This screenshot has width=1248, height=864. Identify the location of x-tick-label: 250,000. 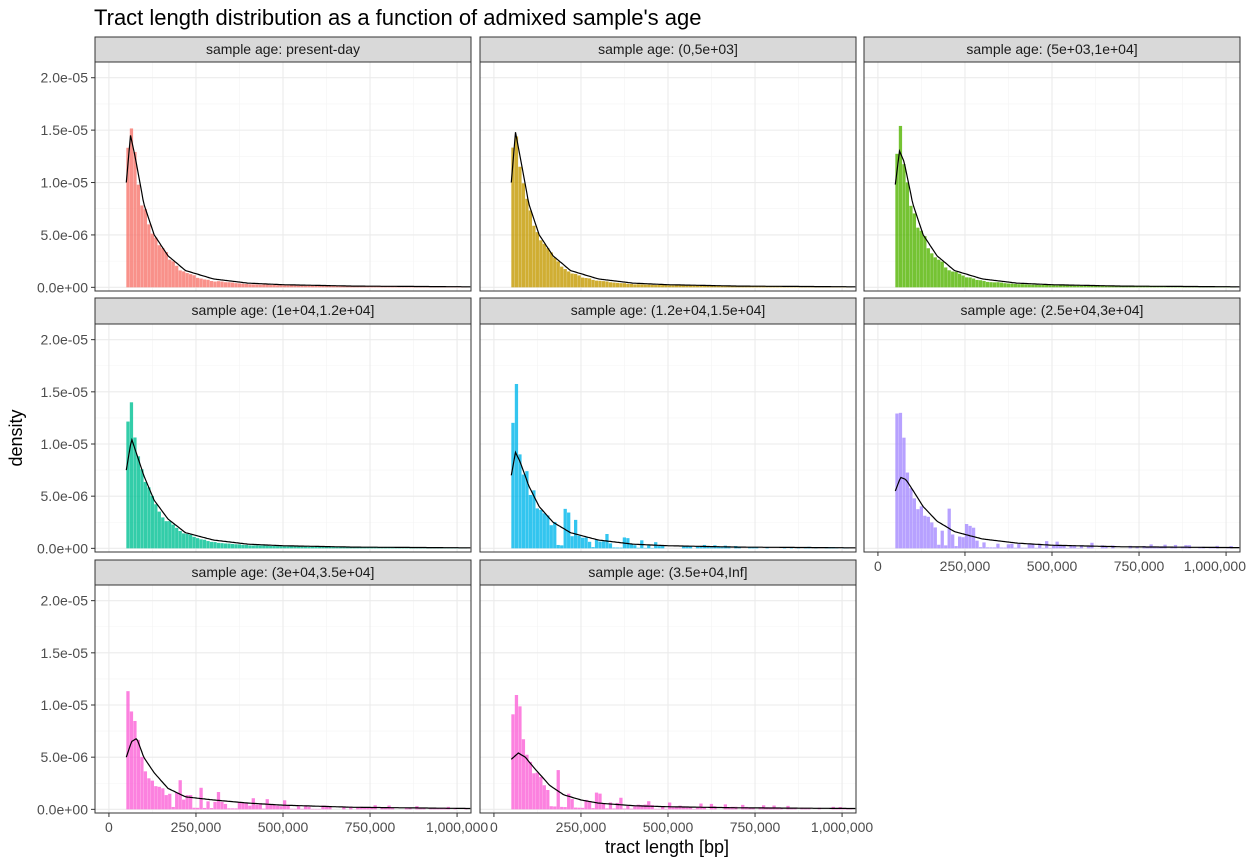
(196, 827).